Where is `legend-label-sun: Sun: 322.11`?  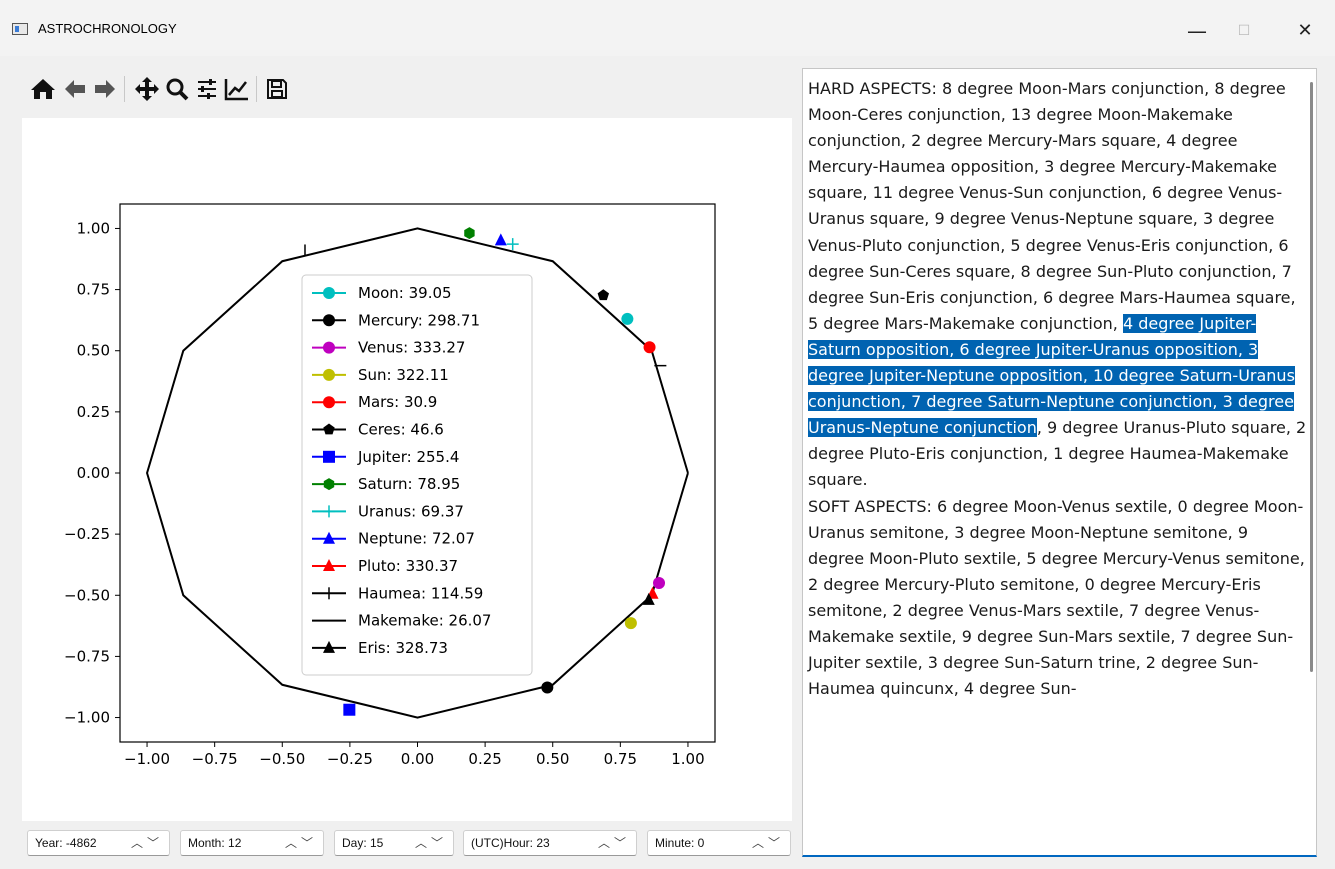 legend-label-sun: Sun: 322.11 is located at coordinates (403, 375).